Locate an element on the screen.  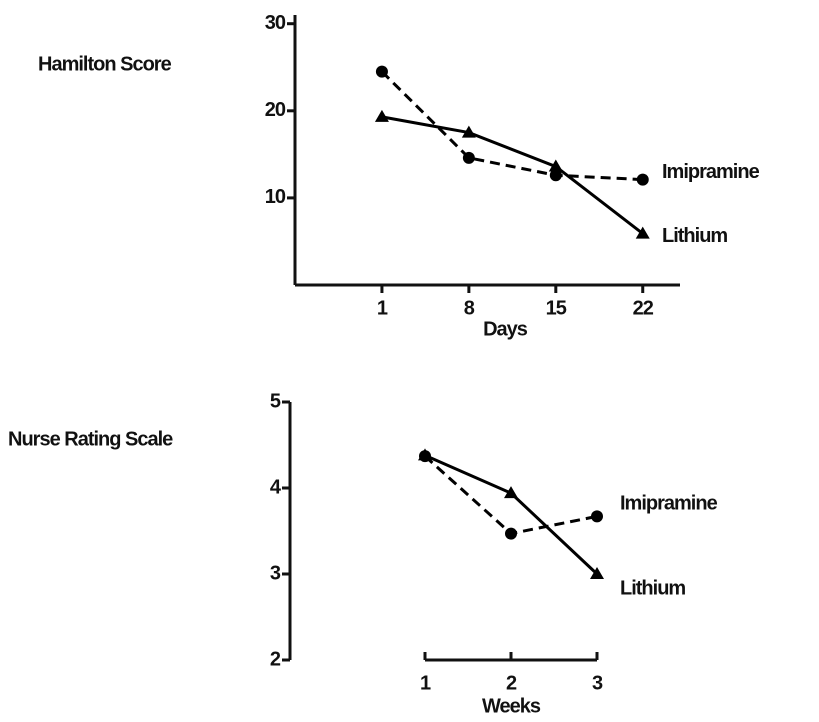
x-tick-label: 22 is located at coordinates (643, 308).